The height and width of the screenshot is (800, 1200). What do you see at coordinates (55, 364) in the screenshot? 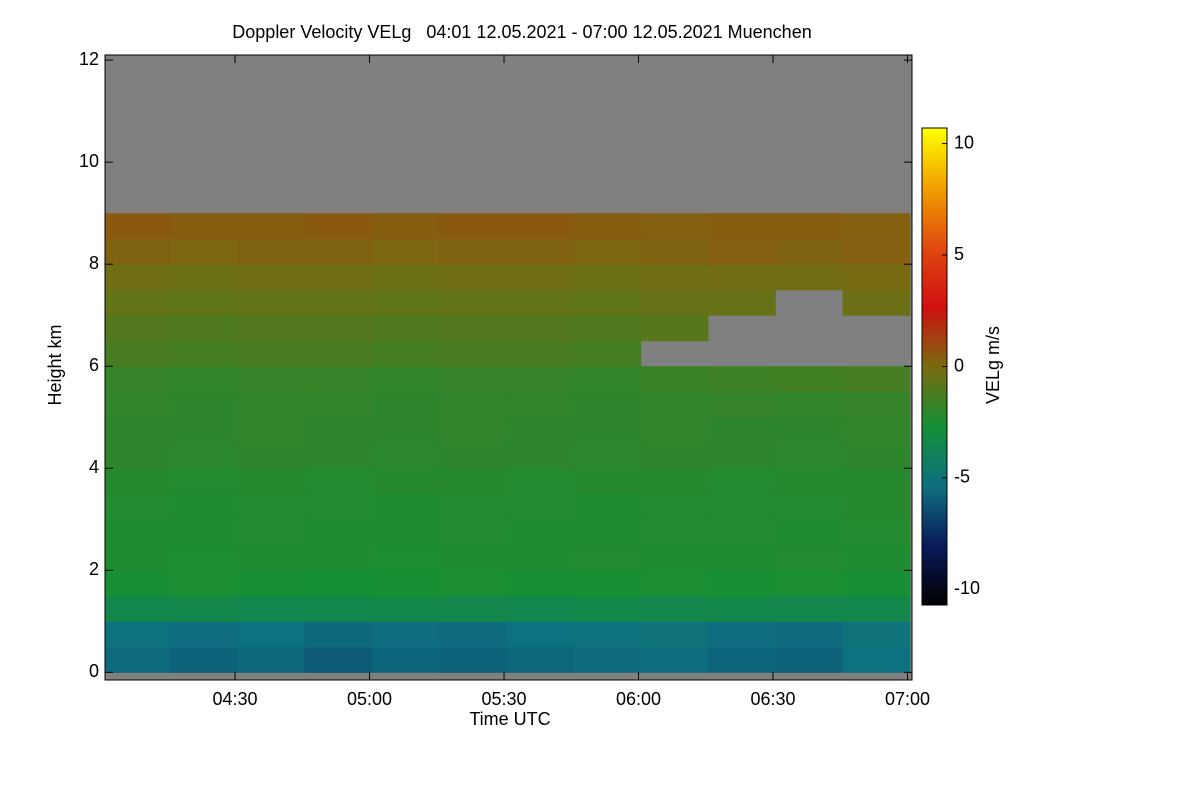
I see `y-axis-label: Height km` at bounding box center [55, 364].